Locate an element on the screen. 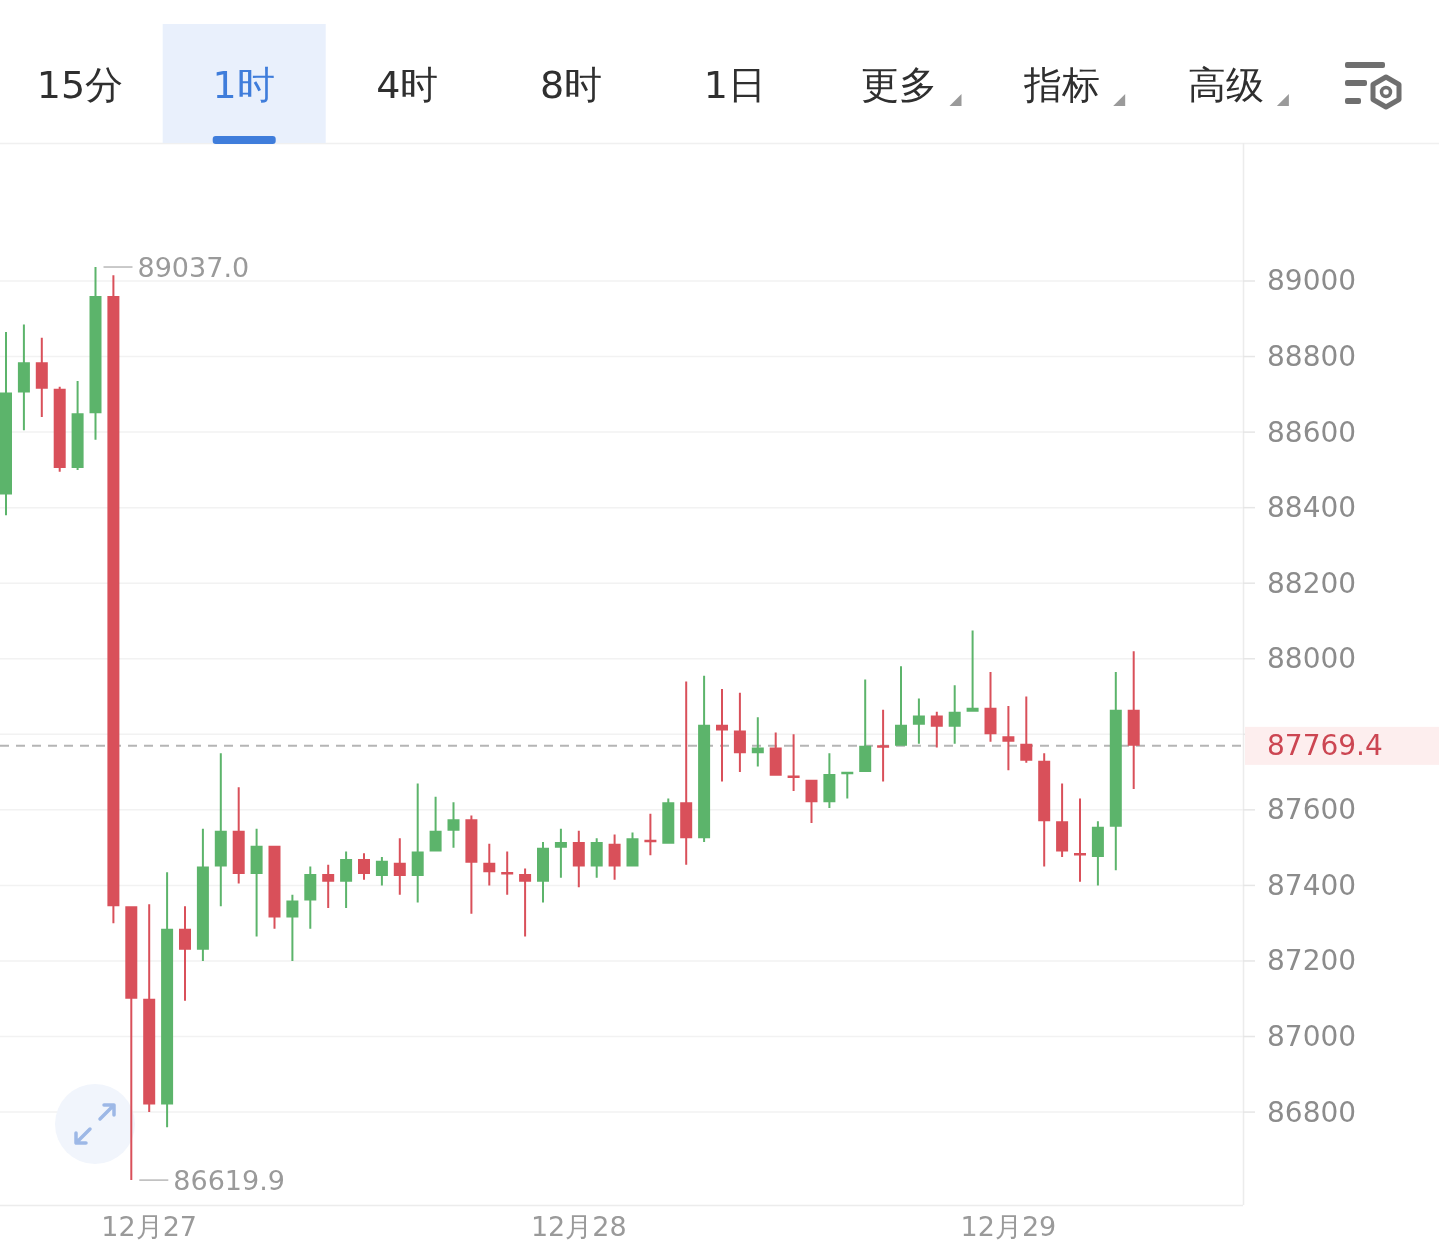 Image resolution: width=1439 pixels, height=1243 pixels. x-tick-label: 12月27 is located at coordinates (149, 1226).